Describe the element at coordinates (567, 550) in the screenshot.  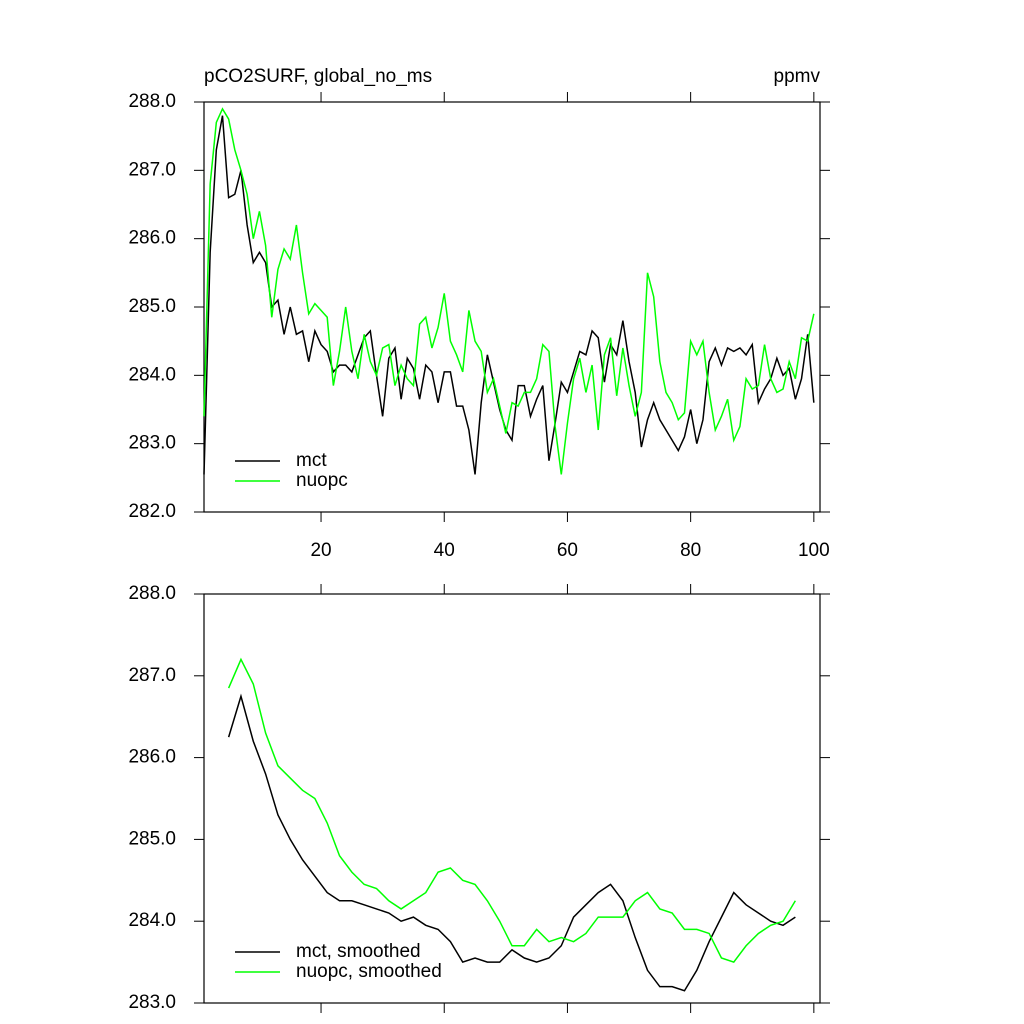
I see `x-tick-label: 60` at that location.